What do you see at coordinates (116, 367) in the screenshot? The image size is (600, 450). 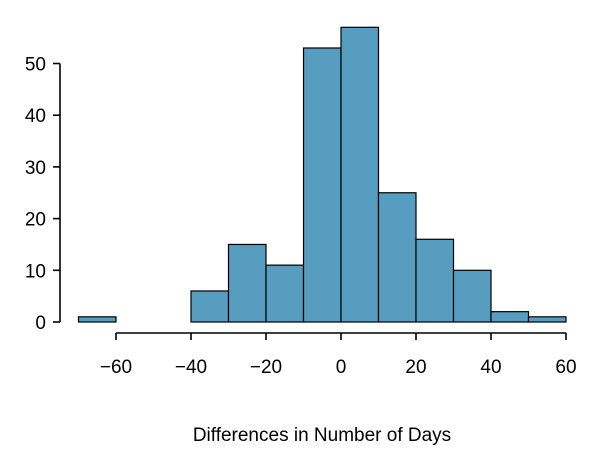 I see `x-tick-label: −60` at bounding box center [116, 367].